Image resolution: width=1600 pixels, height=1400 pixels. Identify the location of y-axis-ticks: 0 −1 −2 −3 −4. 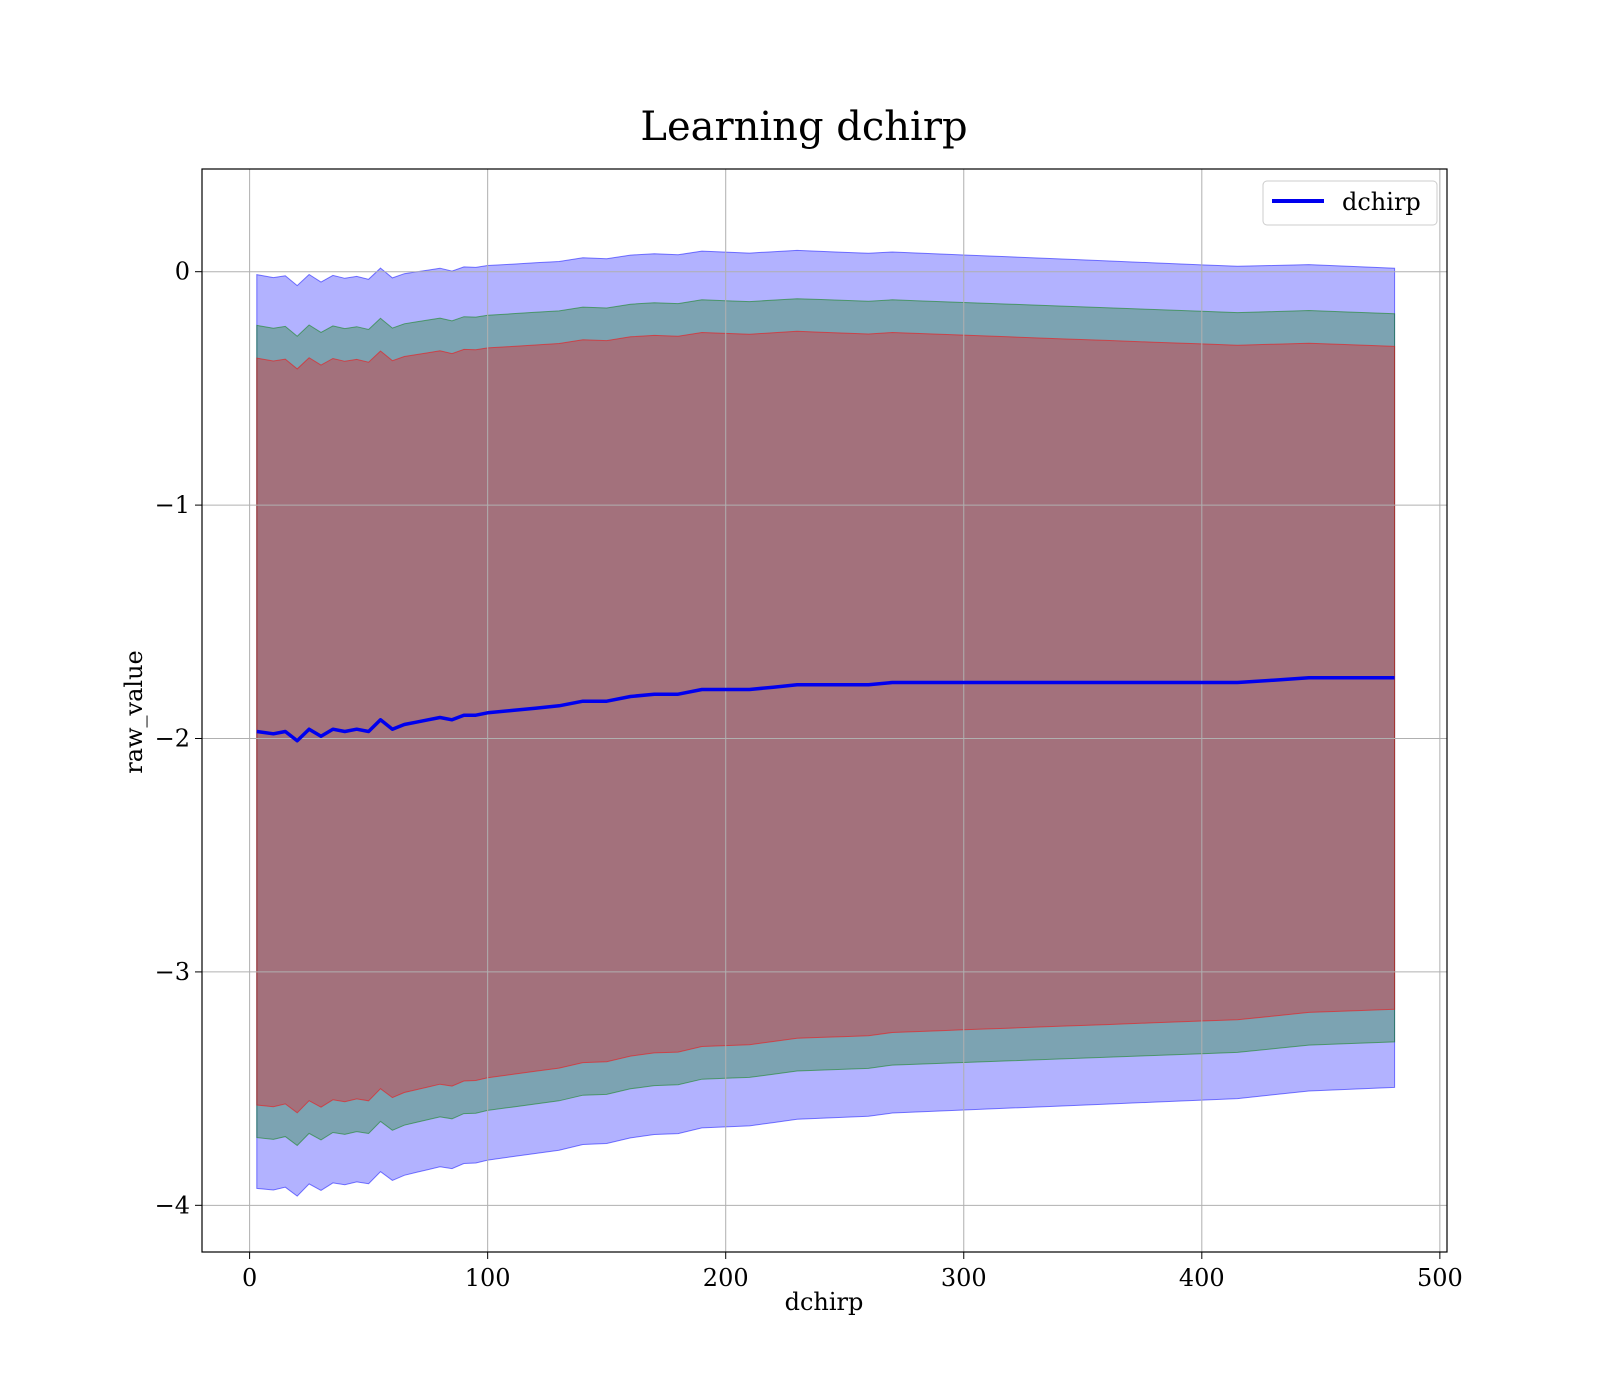
(178, 738).